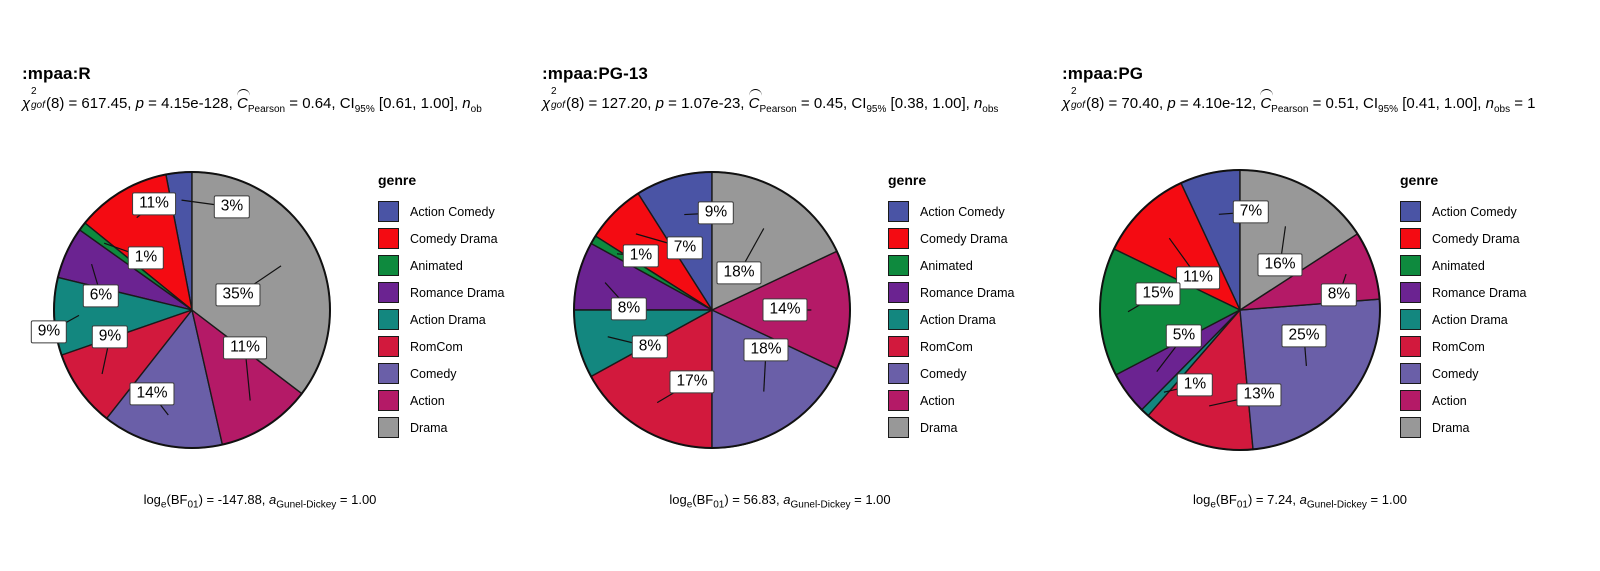 This screenshot has height=571, width=1600. I want to click on slice-percent-label: 16%, so click(1280, 265).